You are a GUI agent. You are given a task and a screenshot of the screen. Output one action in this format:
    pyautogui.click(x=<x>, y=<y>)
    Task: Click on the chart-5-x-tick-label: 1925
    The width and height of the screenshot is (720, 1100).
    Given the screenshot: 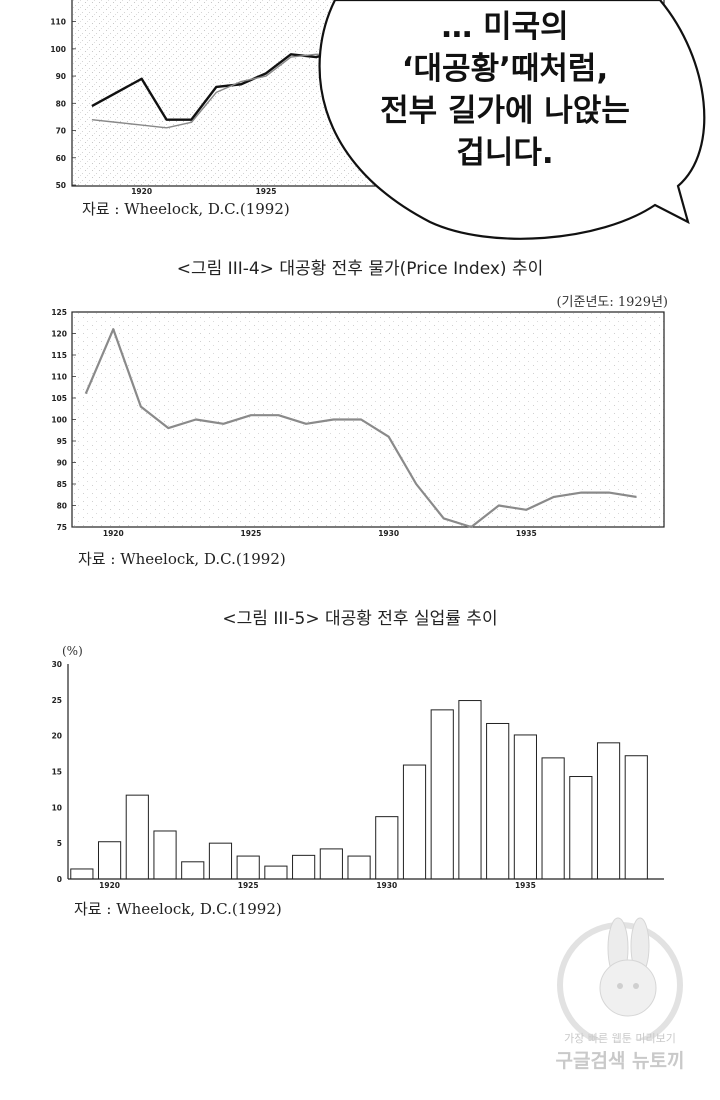 What is the action you would take?
    pyautogui.click(x=248, y=885)
    